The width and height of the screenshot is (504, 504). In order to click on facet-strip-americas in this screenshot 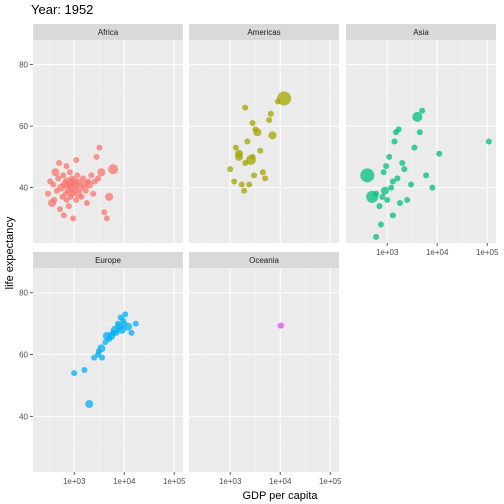, I will do `click(264, 32)`.